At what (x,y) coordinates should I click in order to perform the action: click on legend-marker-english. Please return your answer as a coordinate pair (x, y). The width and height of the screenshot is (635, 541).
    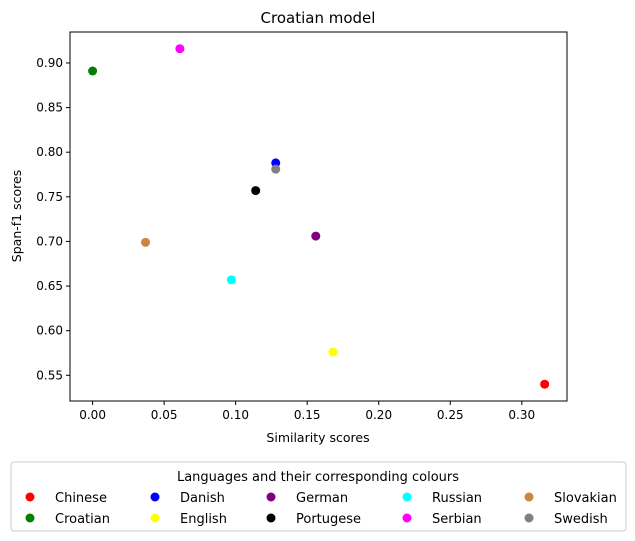
    Looking at the image, I should click on (155, 518).